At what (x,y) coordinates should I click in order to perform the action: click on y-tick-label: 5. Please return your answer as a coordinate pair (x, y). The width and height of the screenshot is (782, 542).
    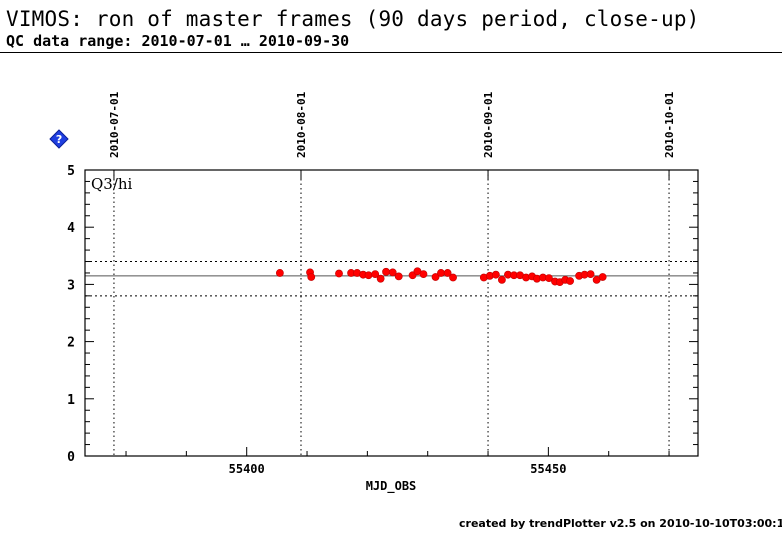
    Looking at the image, I should click on (71, 171).